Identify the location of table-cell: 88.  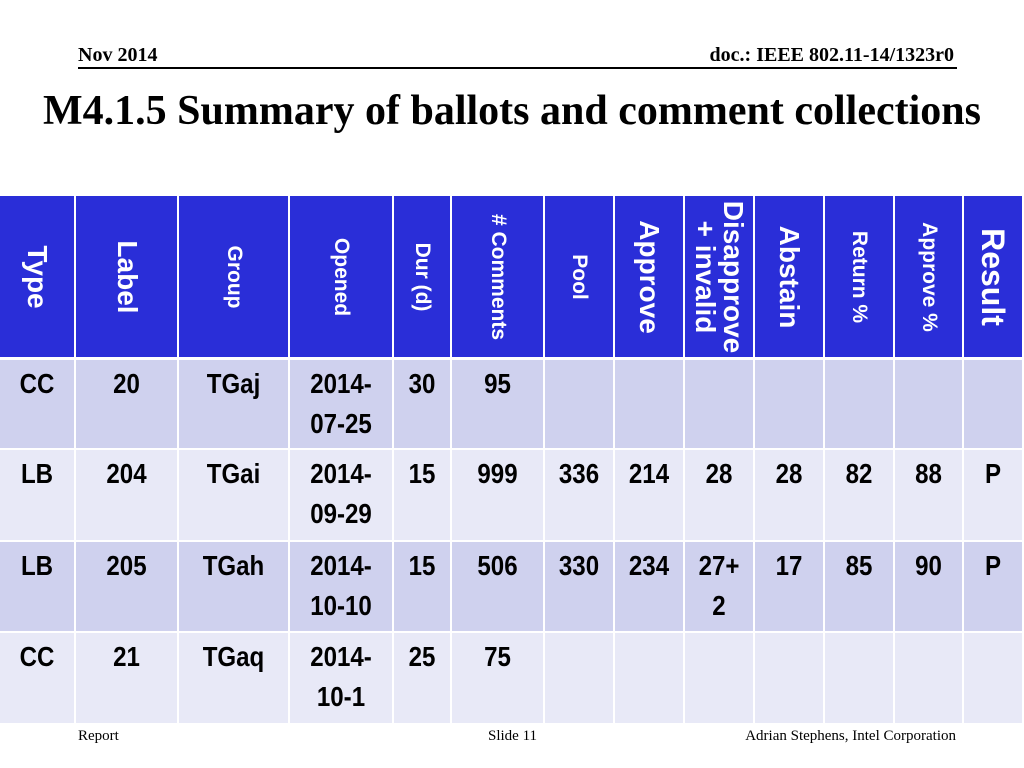
(929, 496).